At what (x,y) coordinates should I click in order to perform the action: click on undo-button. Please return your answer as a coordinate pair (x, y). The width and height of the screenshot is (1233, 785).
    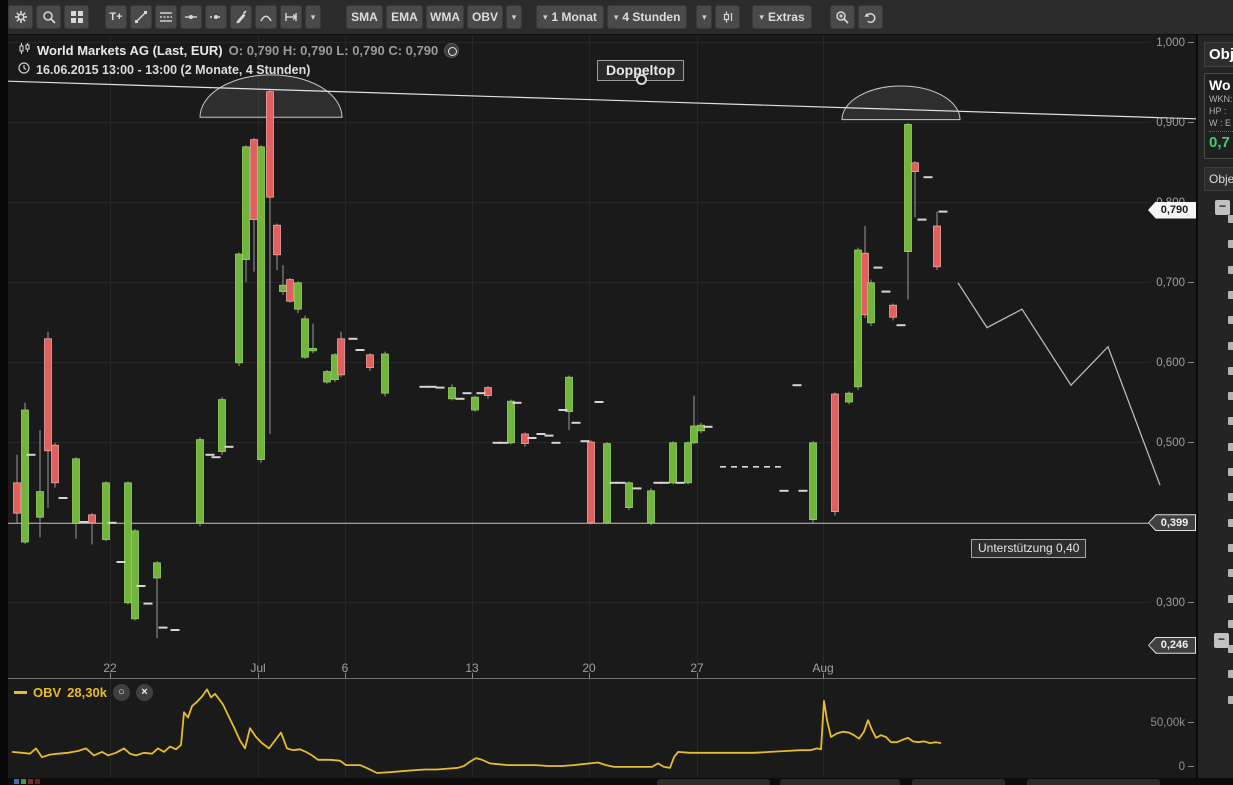
    Looking at the image, I should click on (870, 17).